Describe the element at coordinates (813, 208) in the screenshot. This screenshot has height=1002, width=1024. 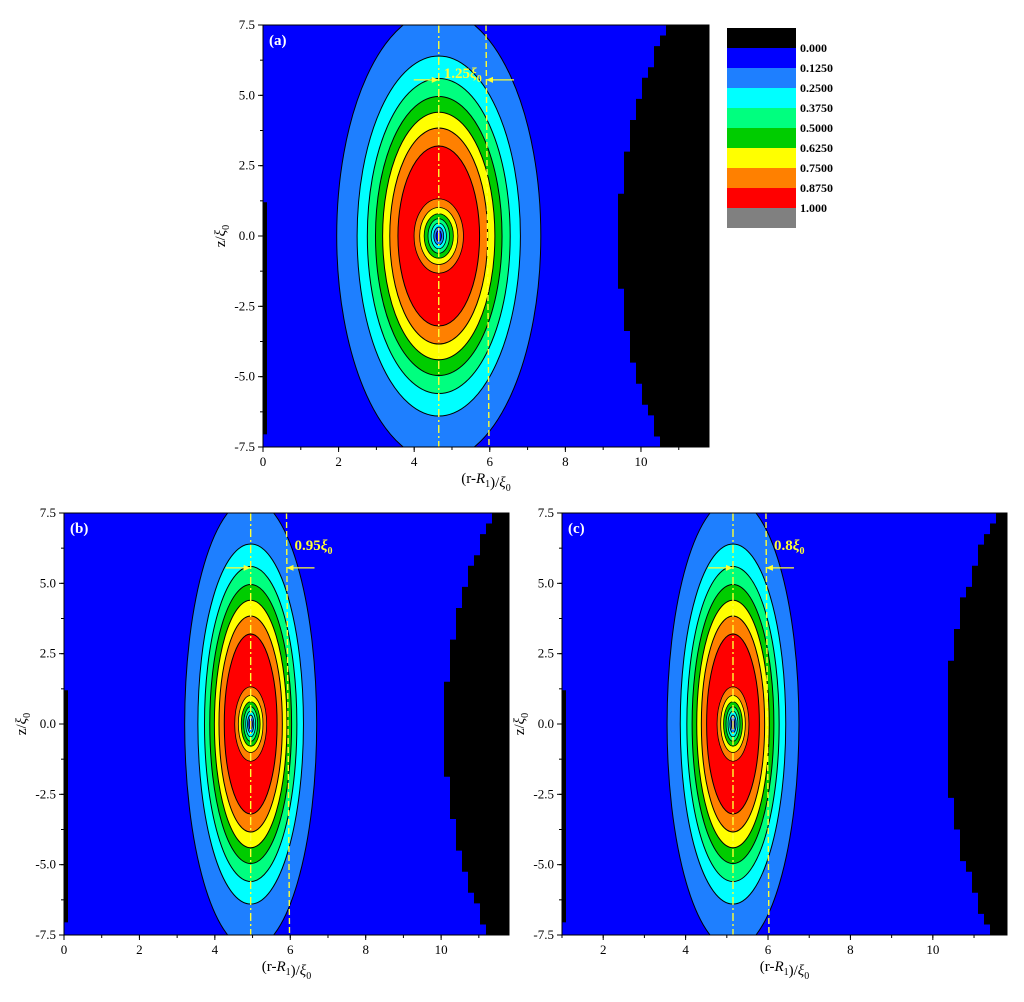
I see `colorbar-level-label: 1.000` at that location.